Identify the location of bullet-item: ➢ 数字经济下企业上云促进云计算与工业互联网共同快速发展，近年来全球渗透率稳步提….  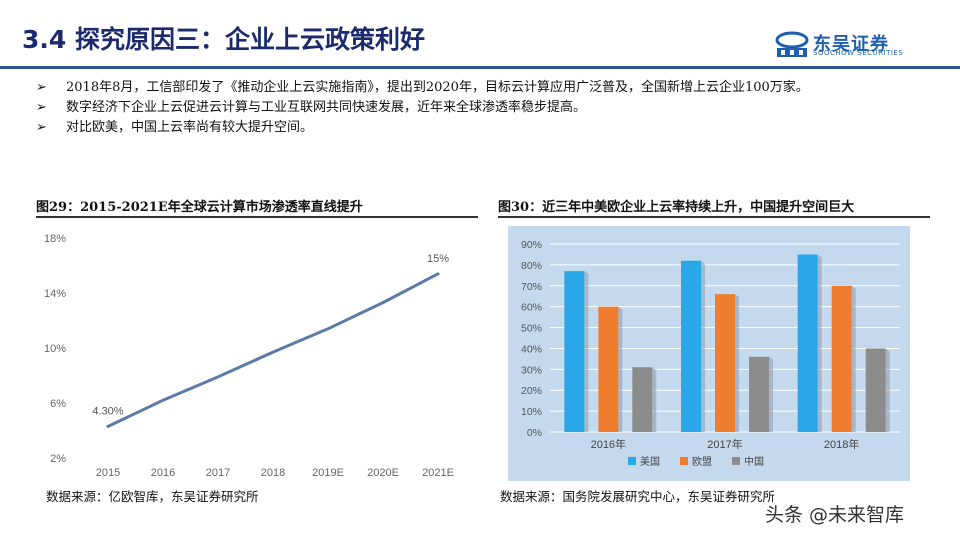
(476, 108).